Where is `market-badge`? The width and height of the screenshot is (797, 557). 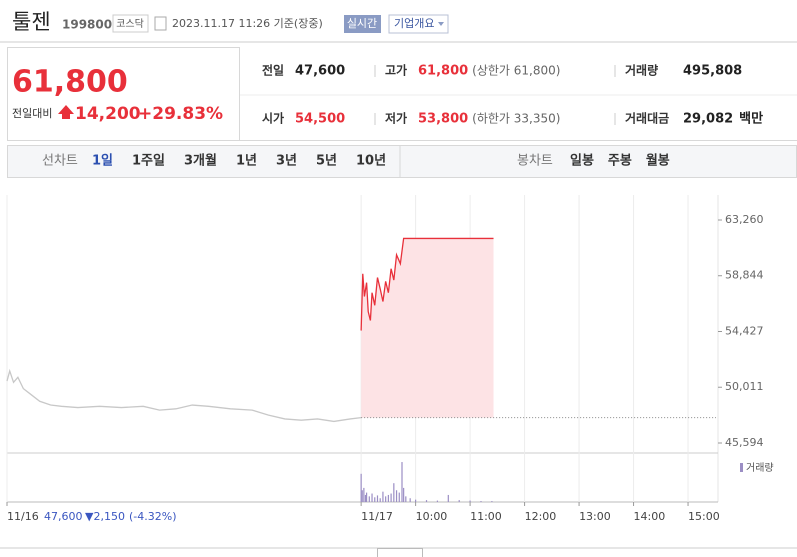 market-badge is located at coordinates (130, 23).